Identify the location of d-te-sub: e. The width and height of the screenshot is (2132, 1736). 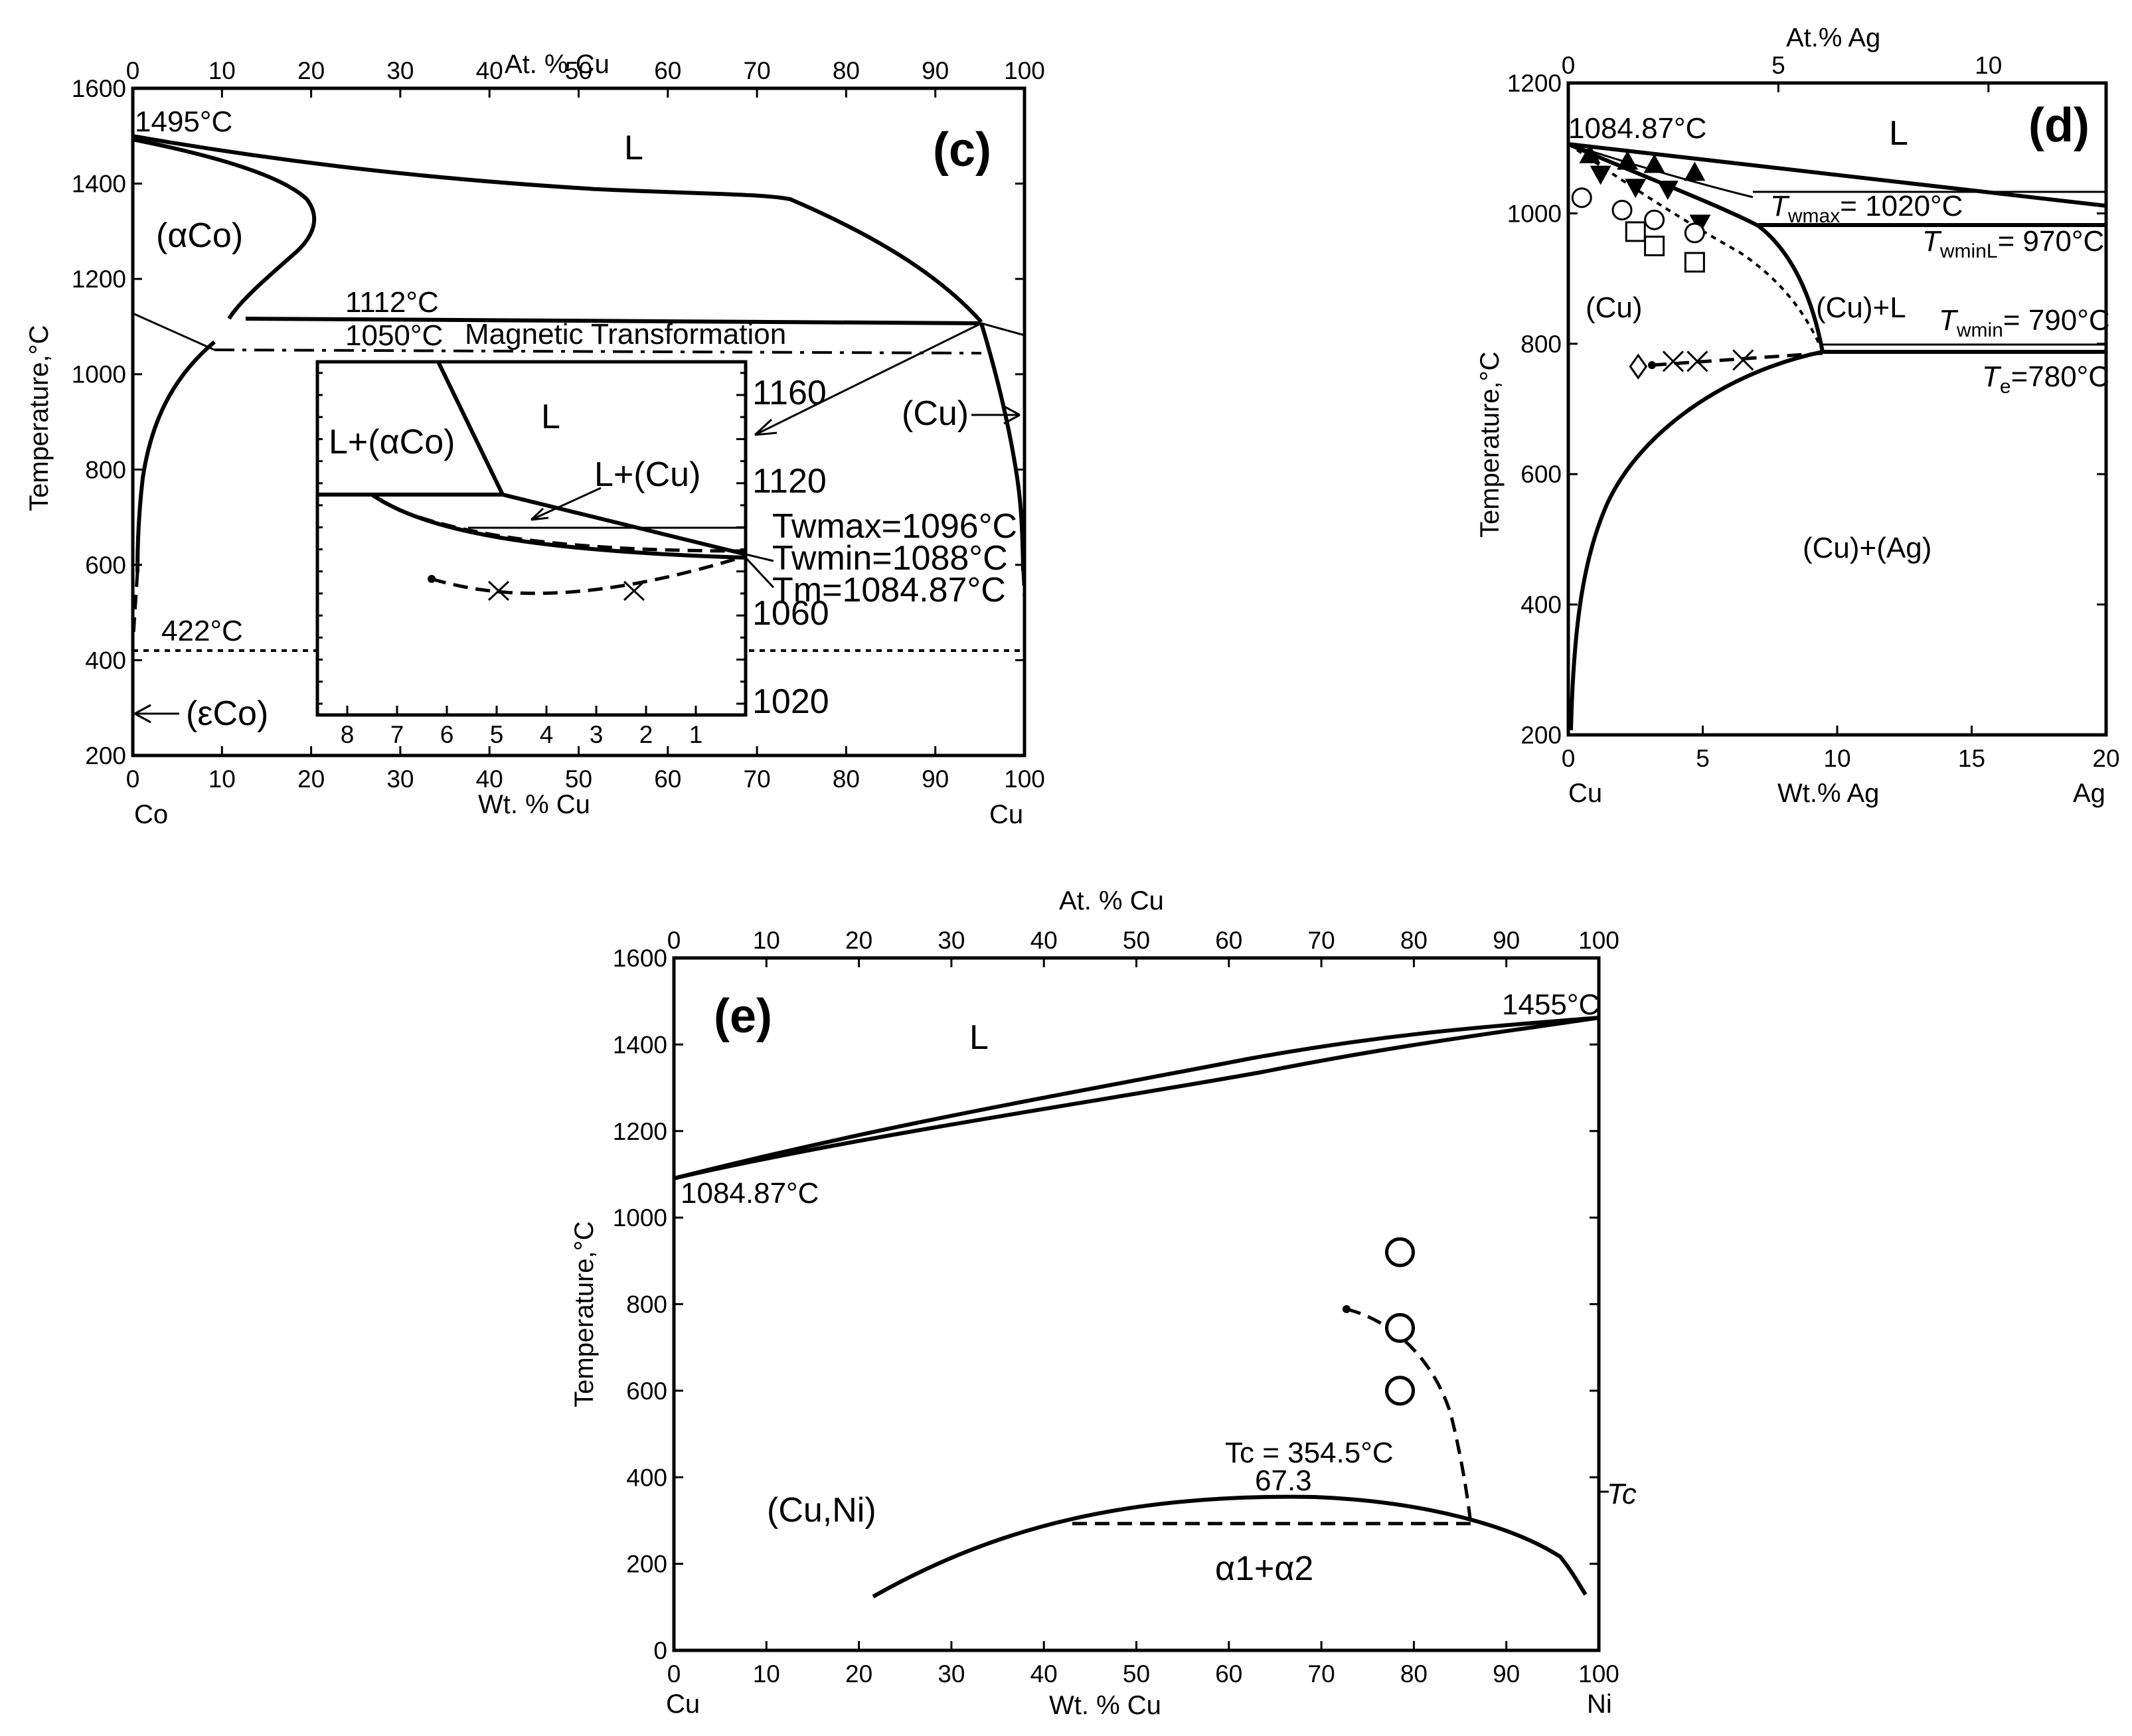
(2006, 387).